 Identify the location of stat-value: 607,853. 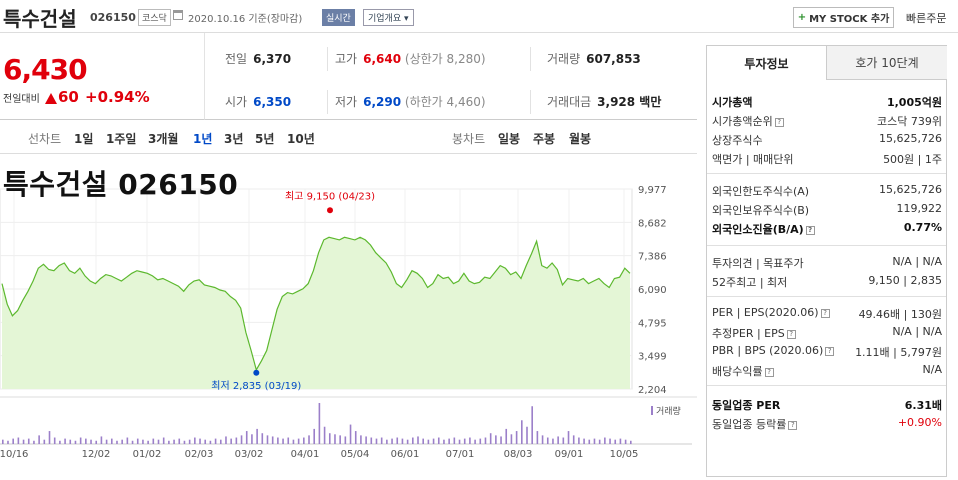
(613, 59).